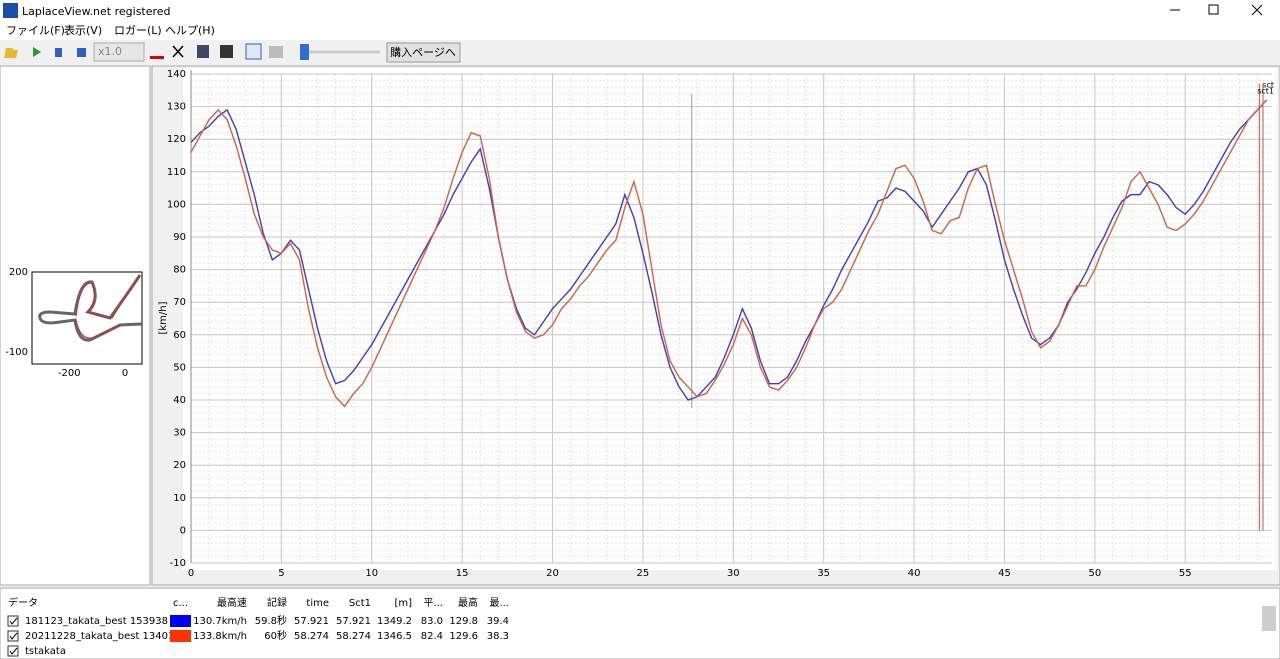 This screenshot has width=1280, height=659. What do you see at coordinates (253, 51) in the screenshot?
I see `graph-icon` at bounding box center [253, 51].